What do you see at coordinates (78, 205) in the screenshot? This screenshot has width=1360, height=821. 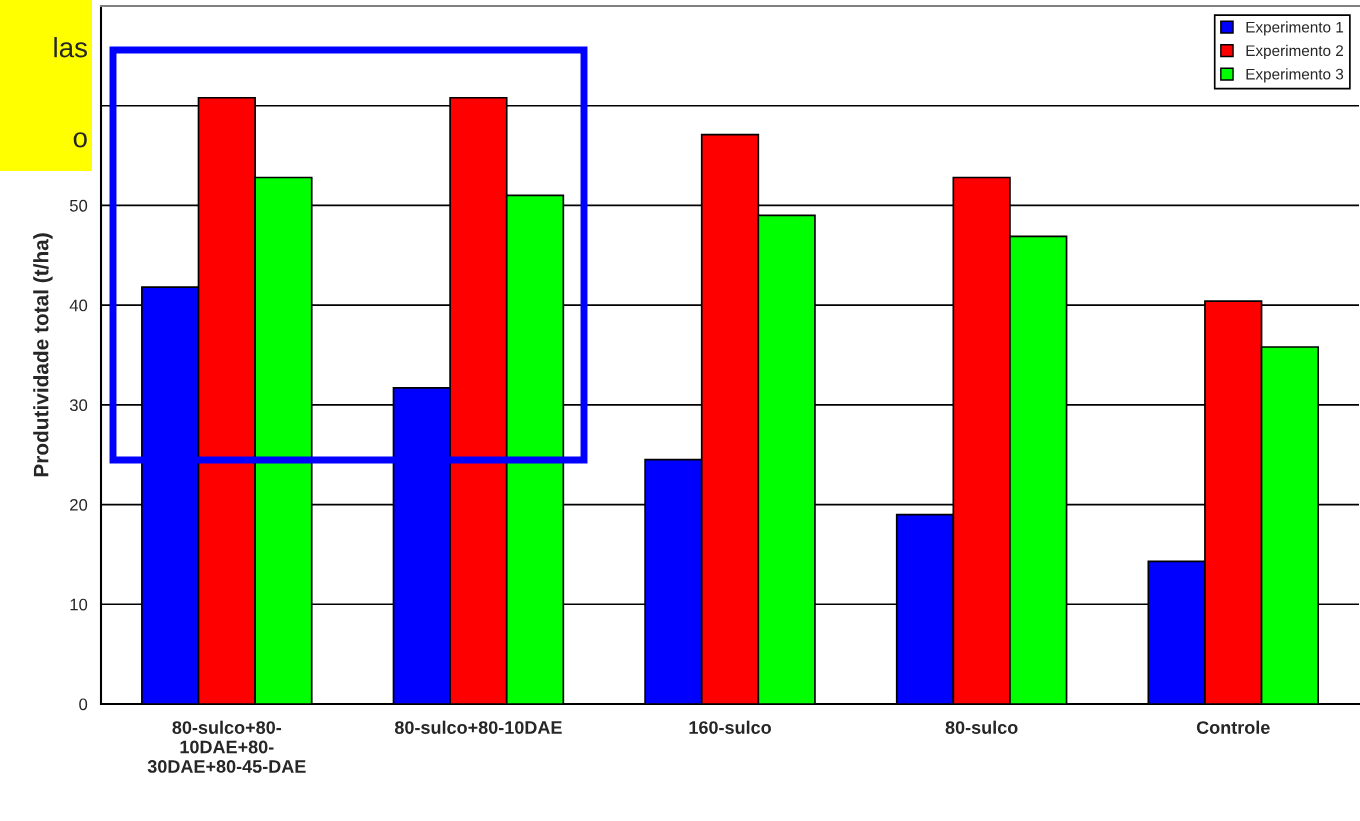 I see `y-tick-label: 50` at bounding box center [78, 205].